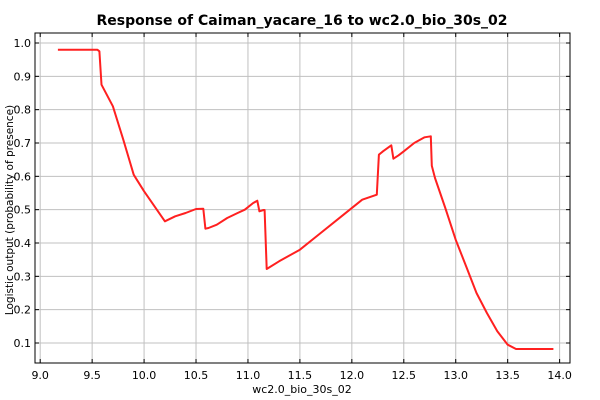 Image resolution: width=600 pixels, height=400 pixels. What do you see at coordinates (248, 375) in the screenshot?
I see `x-tick-label: 11.0` at bounding box center [248, 375].